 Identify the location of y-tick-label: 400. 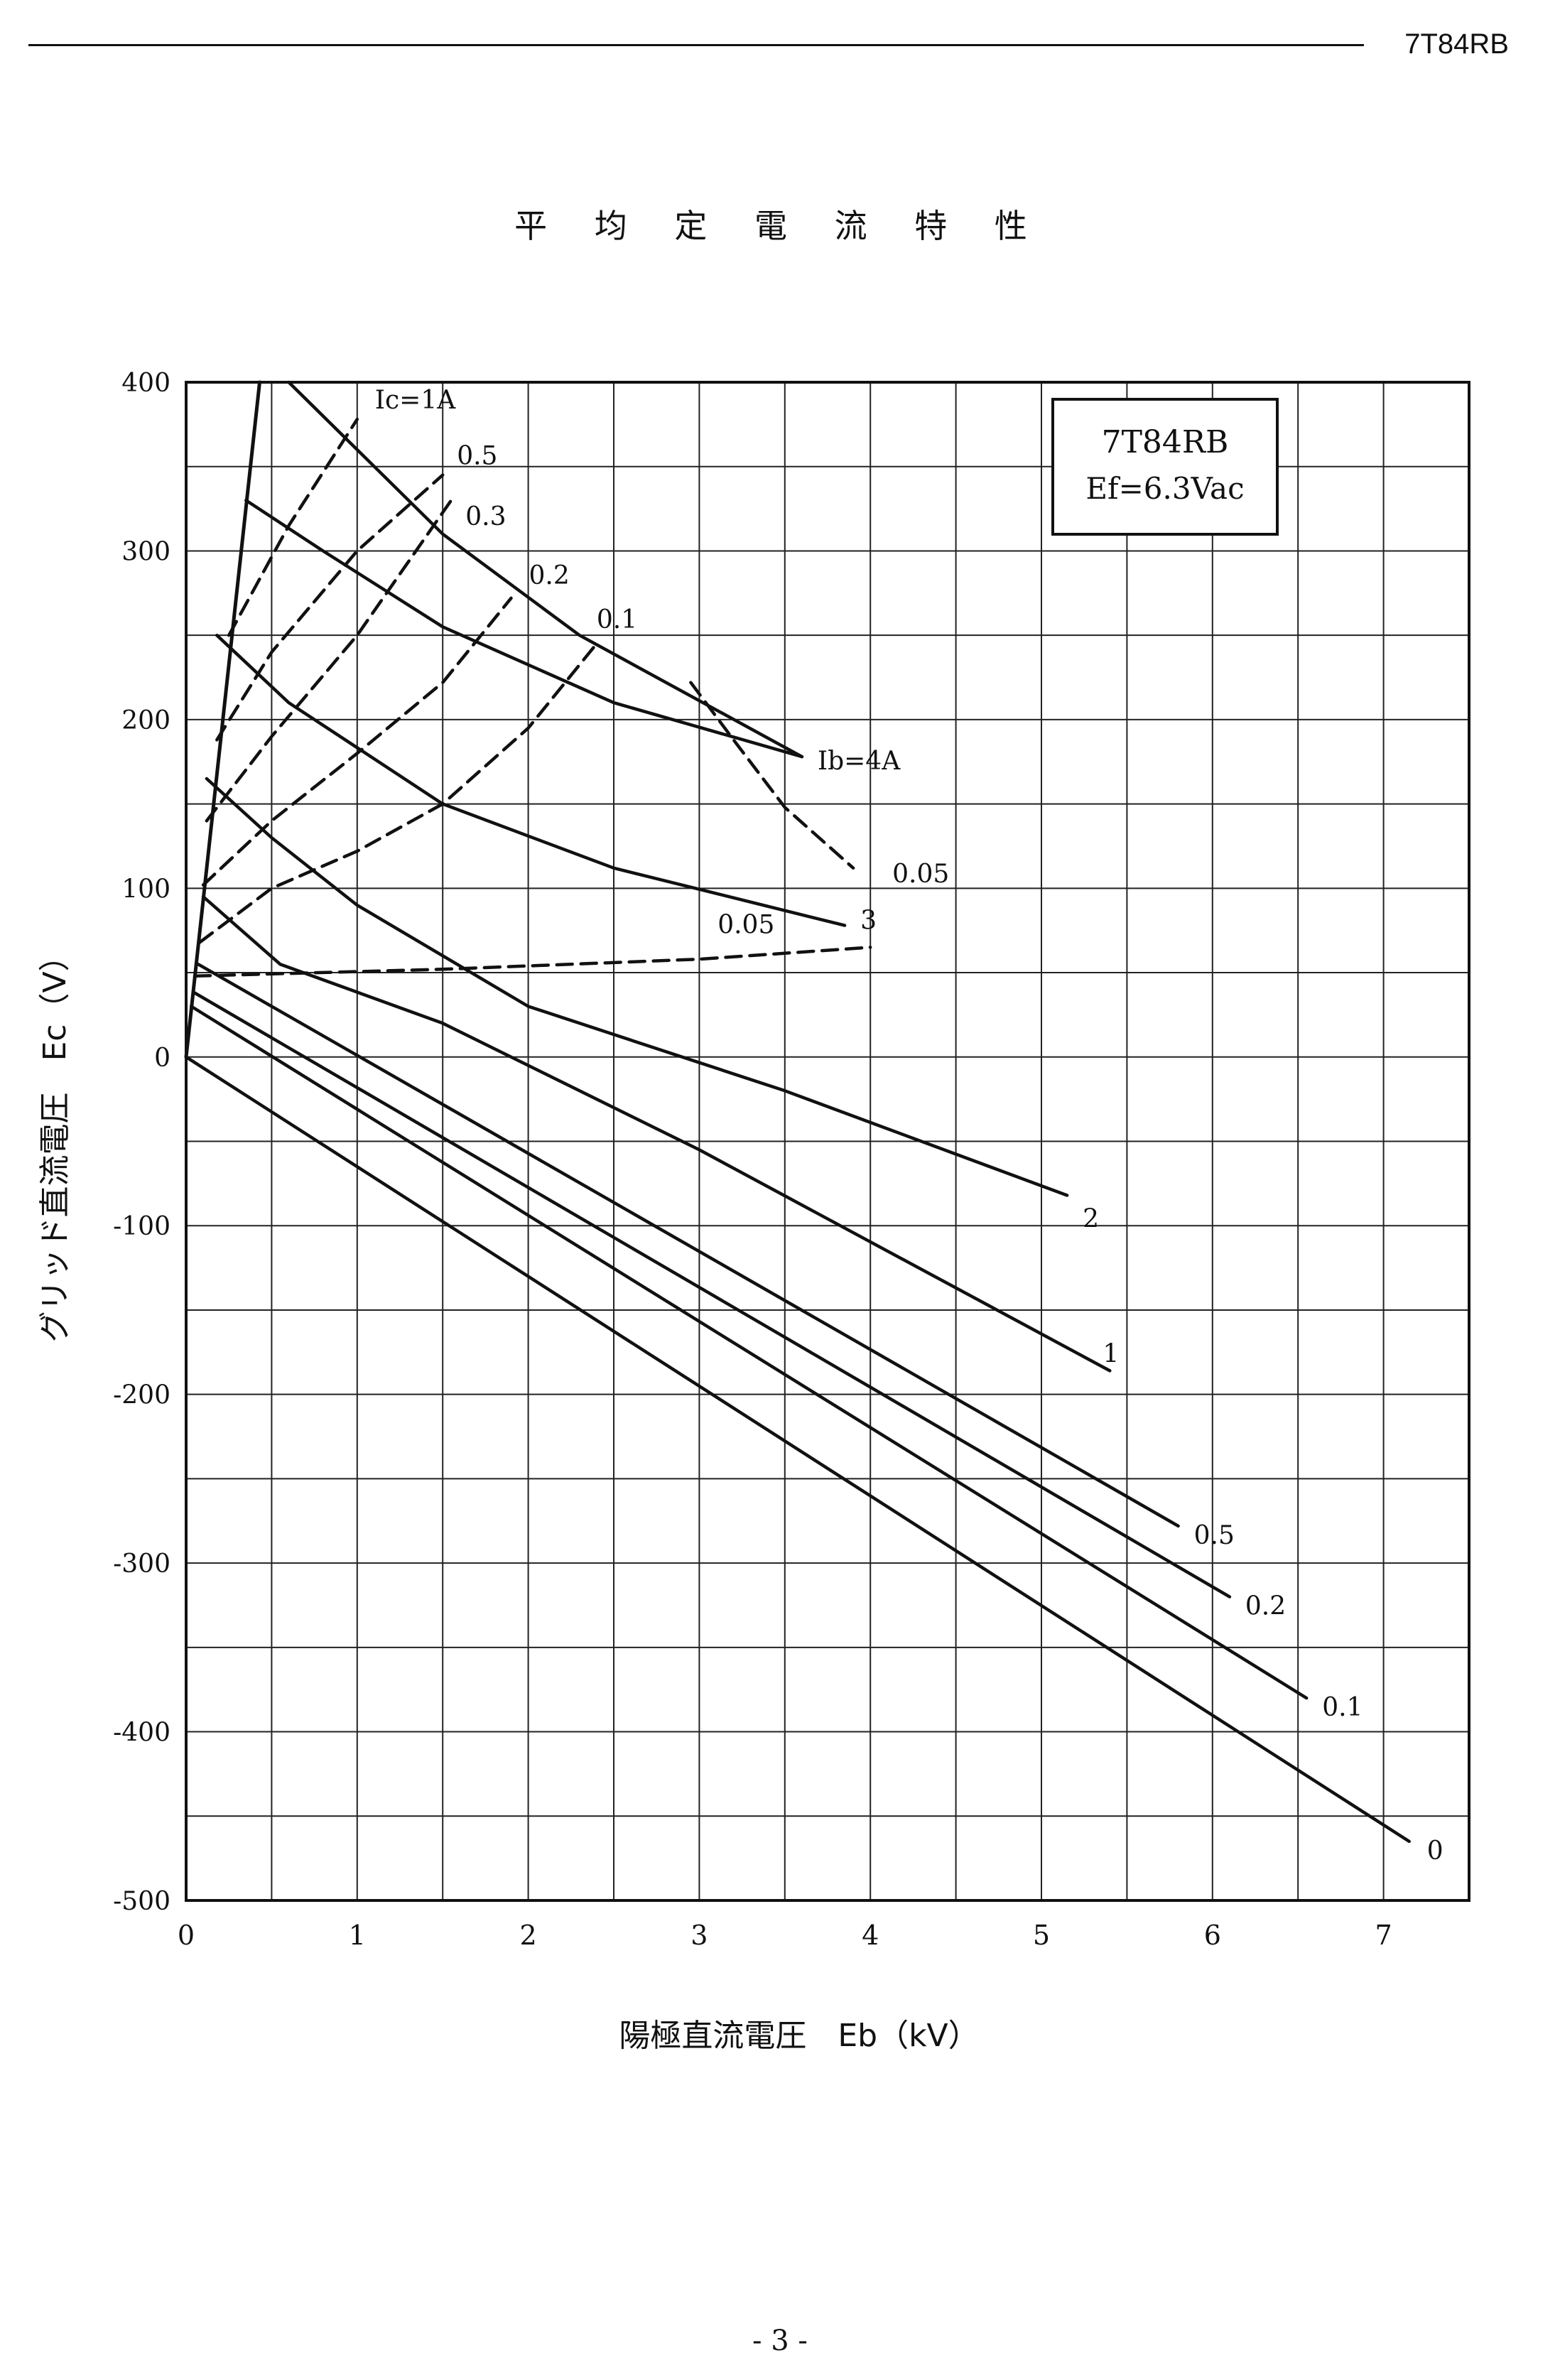
(145, 384).